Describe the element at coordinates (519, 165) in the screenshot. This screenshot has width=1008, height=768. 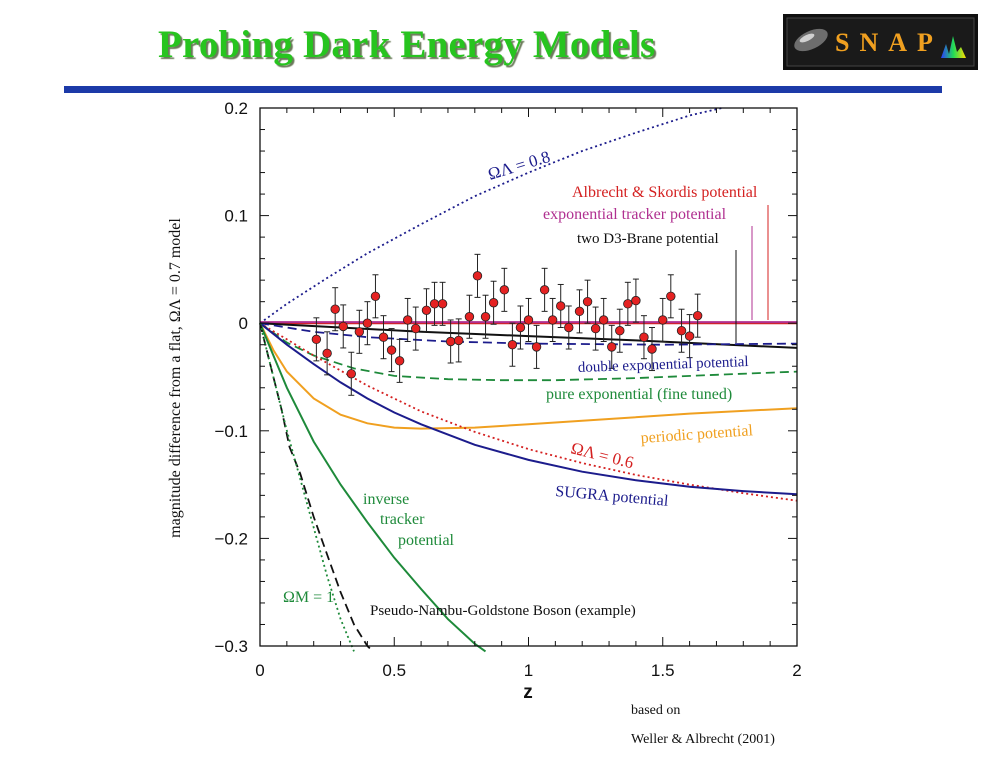
I see `label-omega-lambda-08: ΩΛ = 0.8` at that location.